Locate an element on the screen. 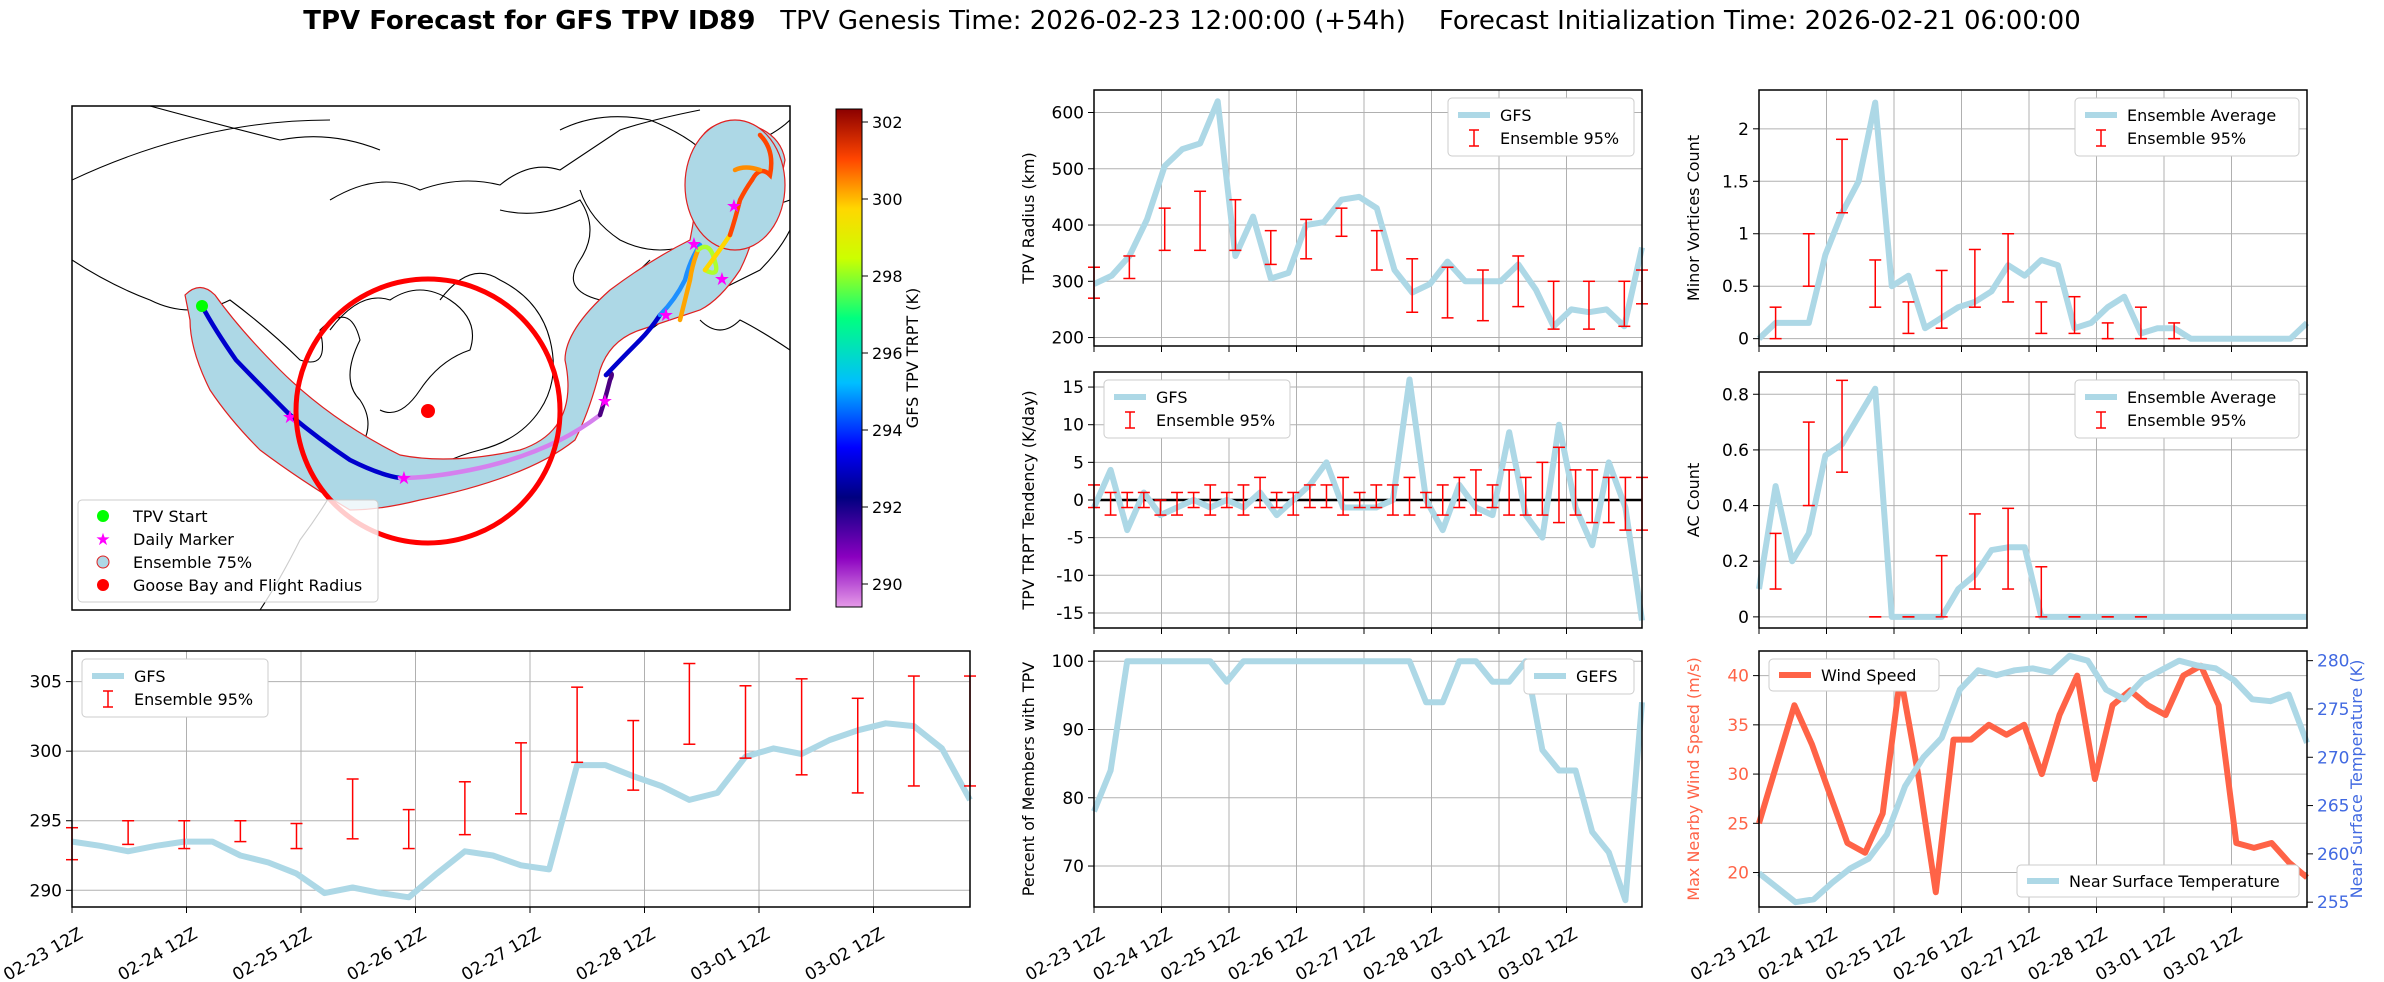  y-tick-label: 0.4 is located at coordinates (1735, 507).